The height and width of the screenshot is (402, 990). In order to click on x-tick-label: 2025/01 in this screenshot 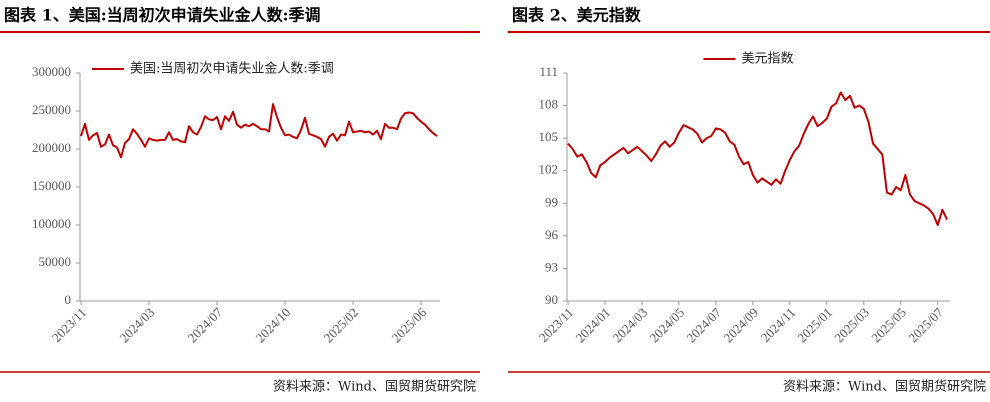, I will do `click(814, 325)`.